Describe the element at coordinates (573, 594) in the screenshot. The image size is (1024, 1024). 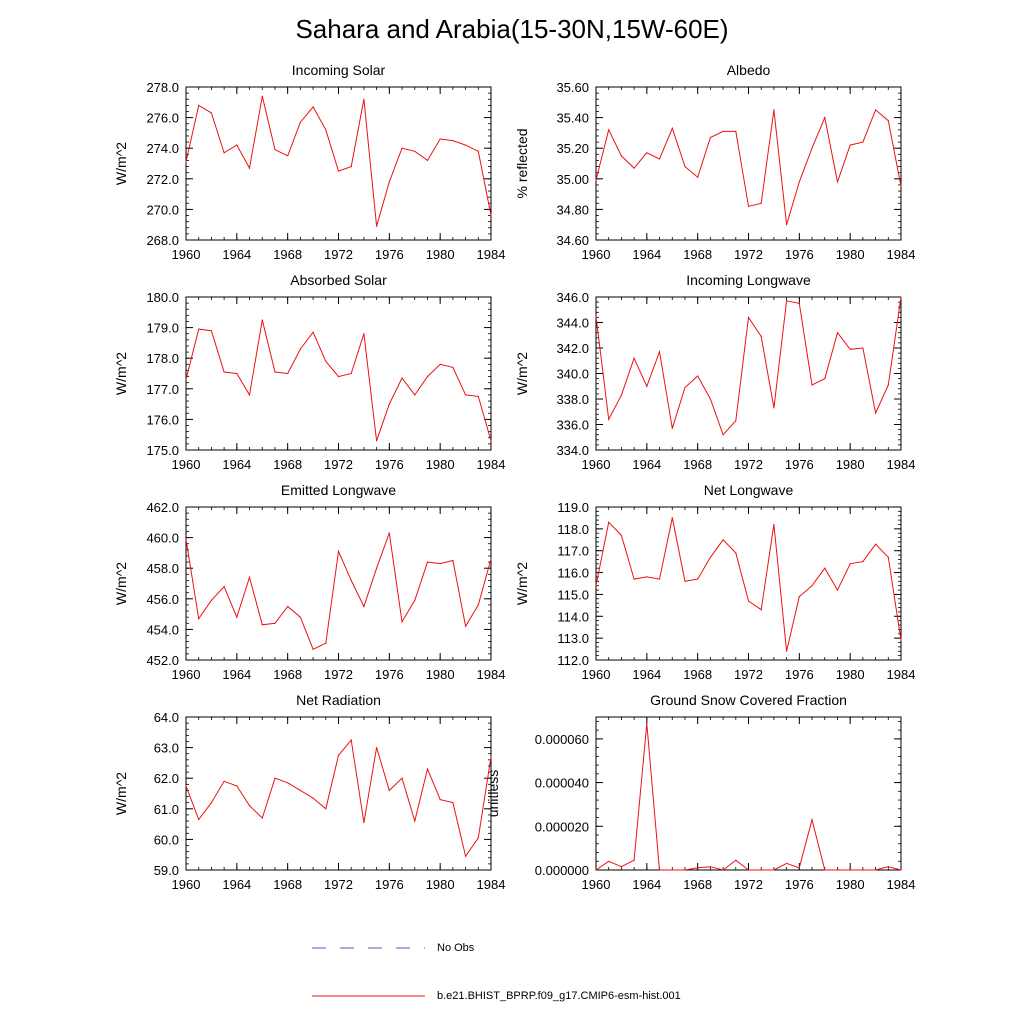
I see `y-tick-label: 115.0` at that location.